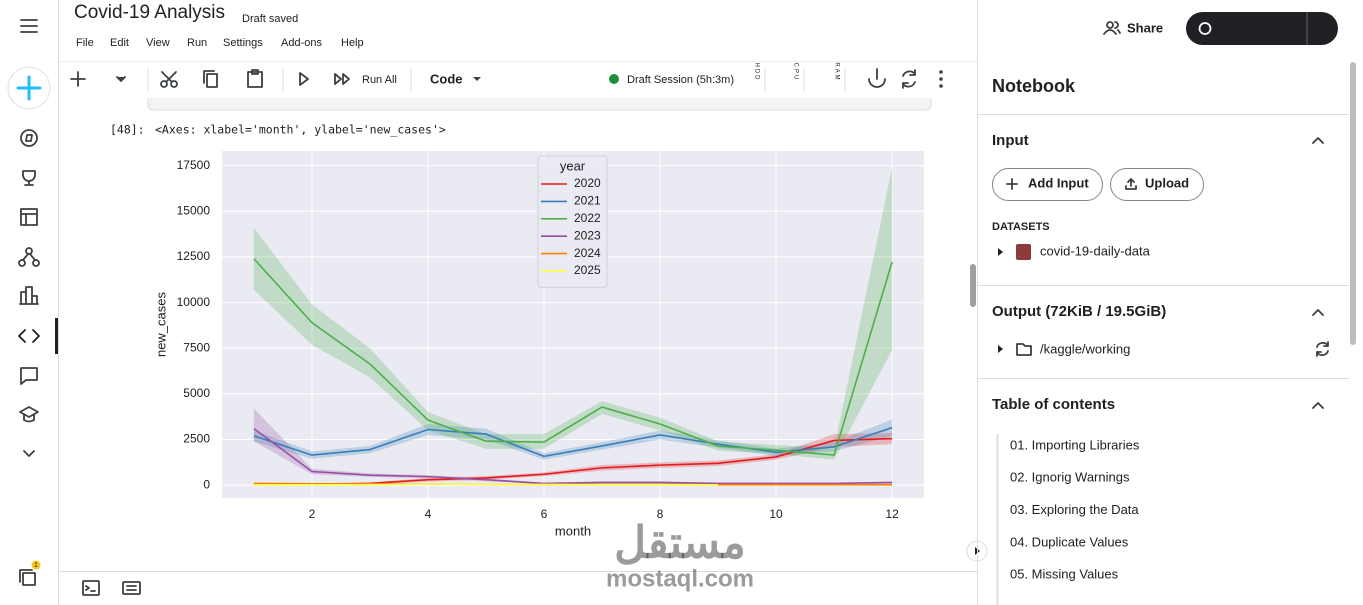 The image size is (1363, 605). Describe the element at coordinates (573, 530) in the screenshot. I see `x-axis-label: month` at that location.